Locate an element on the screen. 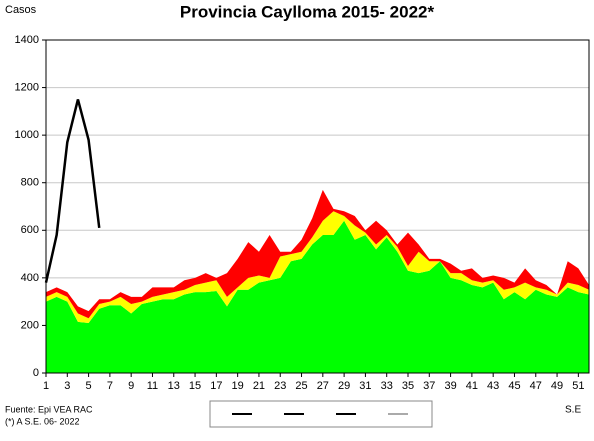 The image size is (594, 441). x-tick-label: 27 is located at coordinates (323, 386).